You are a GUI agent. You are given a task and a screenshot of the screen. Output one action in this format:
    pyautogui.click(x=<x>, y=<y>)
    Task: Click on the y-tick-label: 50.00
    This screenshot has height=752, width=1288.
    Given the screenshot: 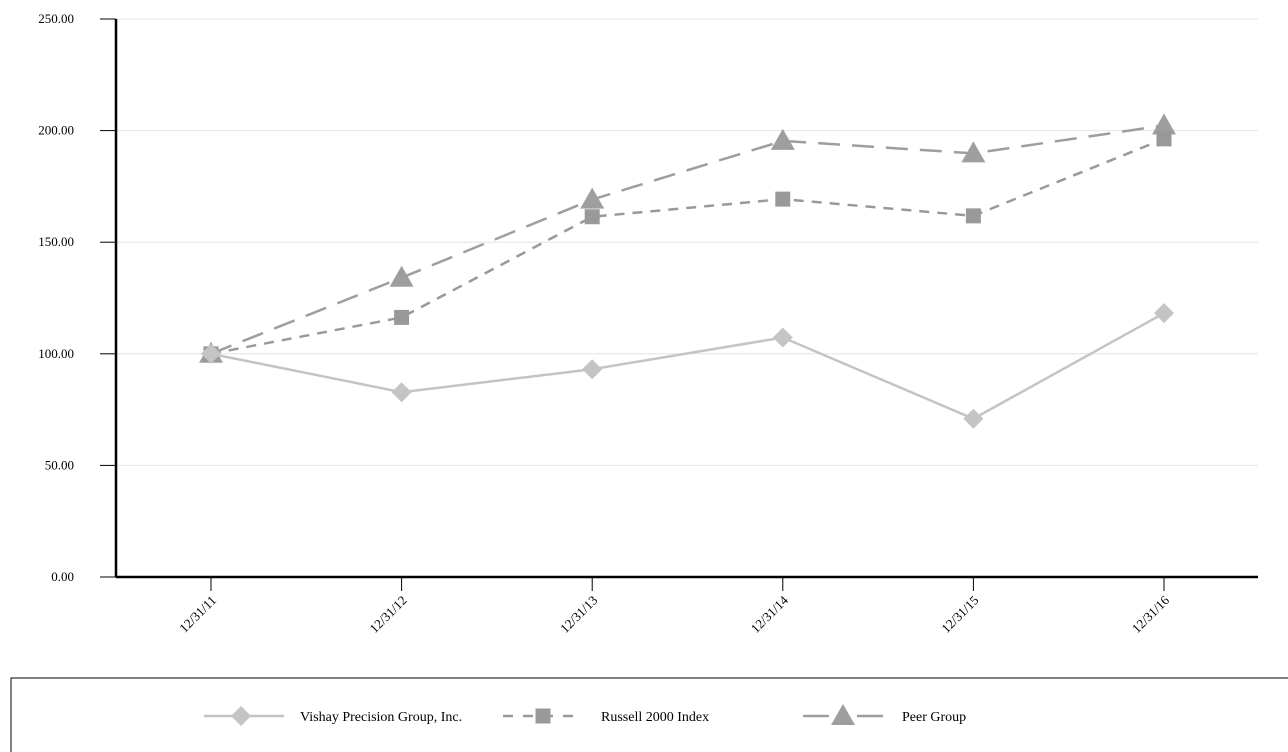 What is the action you would take?
    pyautogui.click(x=59, y=464)
    